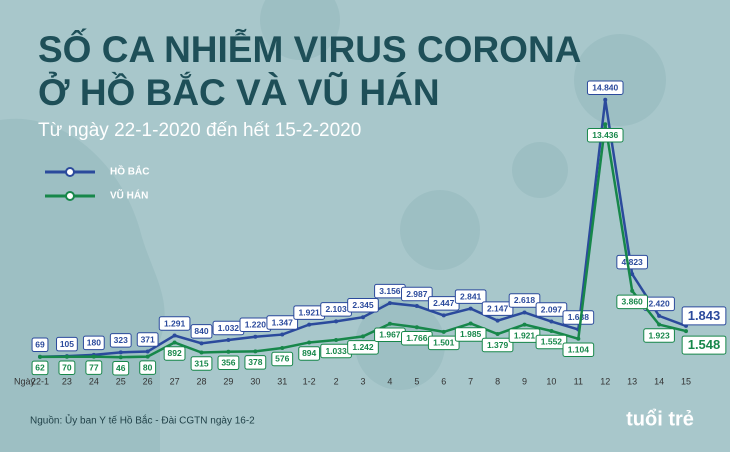  Describe the element at coordinates (389, 381) in the screenshot. I see `x-tick-label: 4` at that location.